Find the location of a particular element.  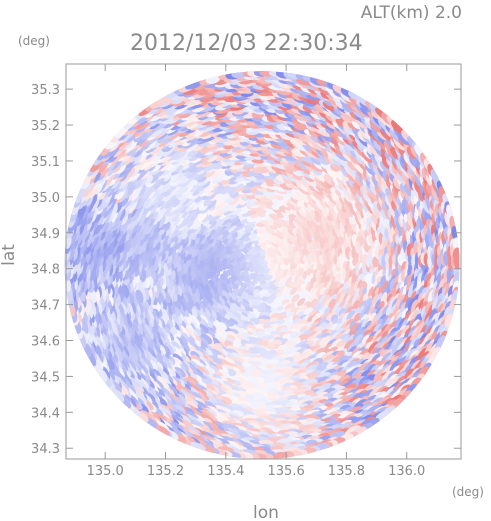

y-tick-label: 35.0 is located at coordinates (45, 198).